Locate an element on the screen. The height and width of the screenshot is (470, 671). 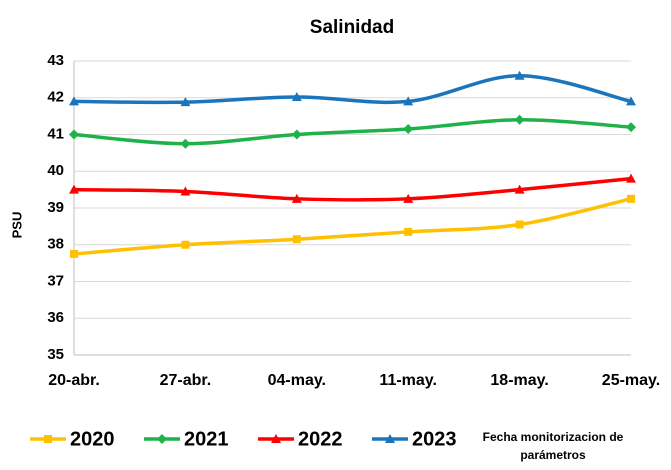
legend-label: 2023 is located at coordinates (434, 439).